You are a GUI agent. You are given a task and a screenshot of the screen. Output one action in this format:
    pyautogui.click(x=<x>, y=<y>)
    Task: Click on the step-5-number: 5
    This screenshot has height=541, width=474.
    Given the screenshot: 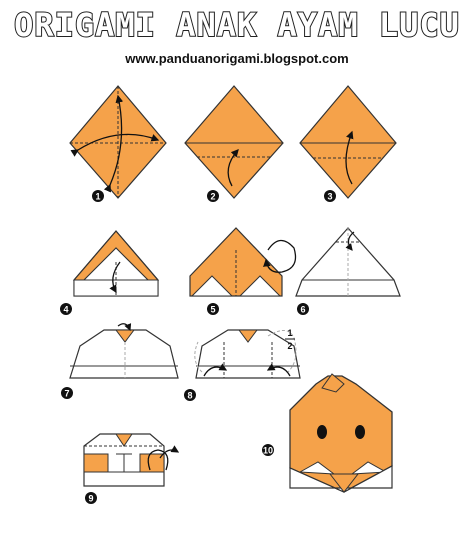 What is the action you would take?
    pyautogui.click(x=213, y=309)
    